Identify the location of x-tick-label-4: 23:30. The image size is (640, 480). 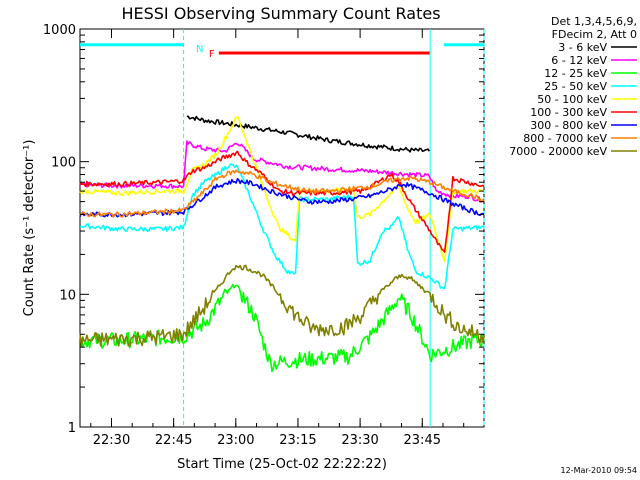
(359, 440).